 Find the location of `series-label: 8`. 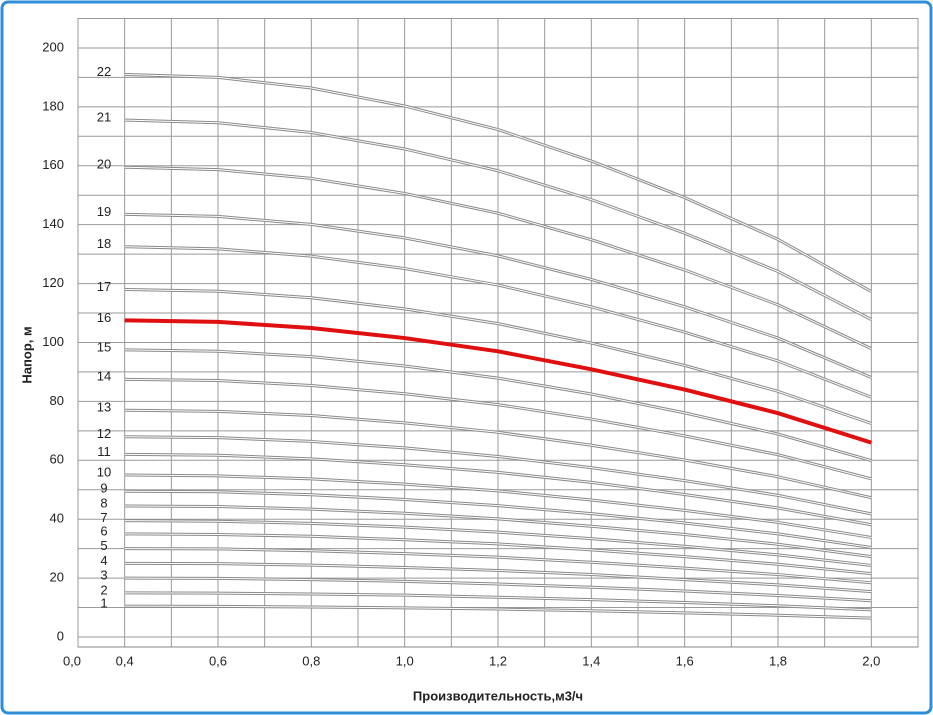

series-label: 8 is located at coordinates (103, 502).